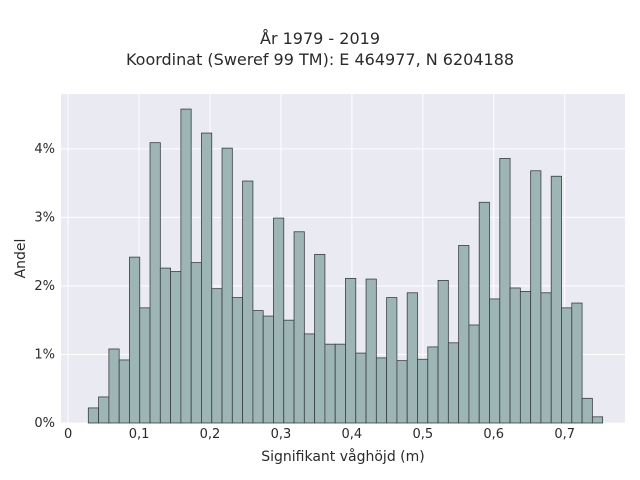  What do you see at coordinates (564, 434) in the screenshot?
I see `x-tick-label: 0,7` at bounding box center [564, 434].